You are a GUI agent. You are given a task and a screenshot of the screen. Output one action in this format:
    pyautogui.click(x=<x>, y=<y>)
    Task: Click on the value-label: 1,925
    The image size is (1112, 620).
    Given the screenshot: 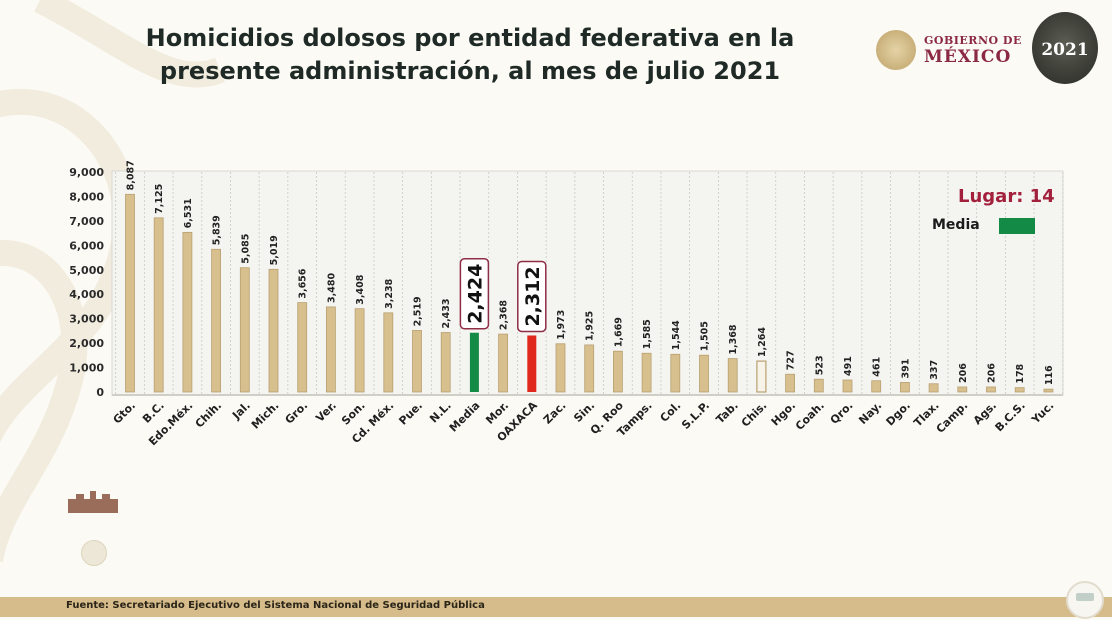 What is the action you would take?
    pyautogui.click(x=590, y=326)
    